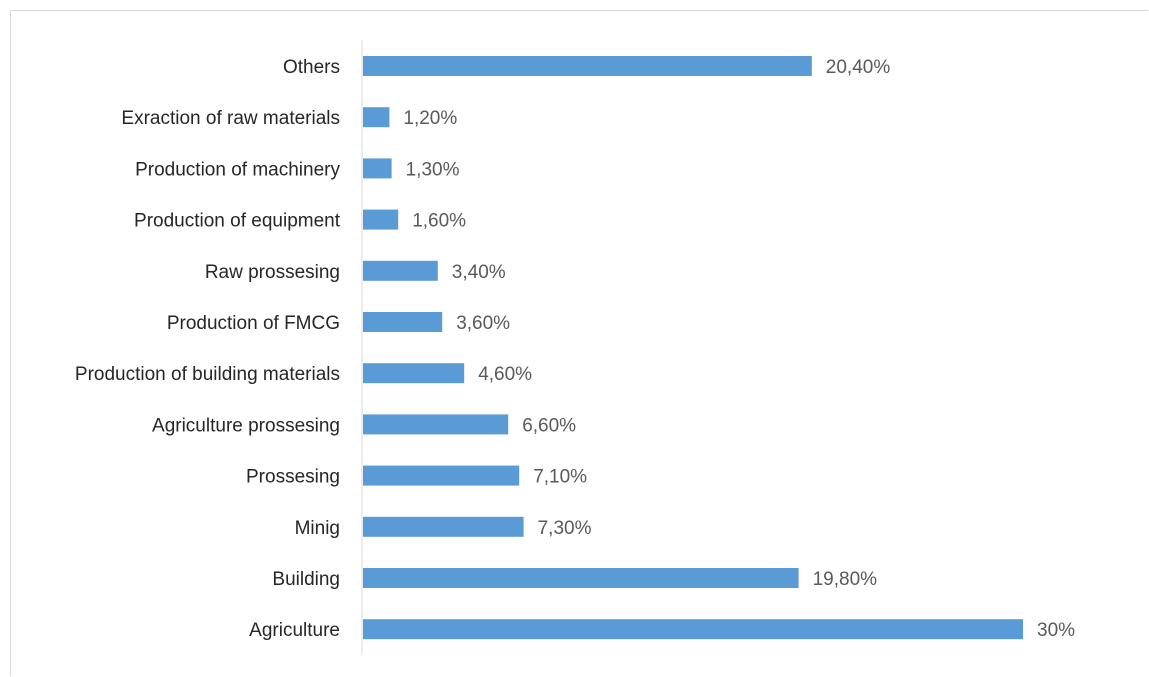 The image size is (1149, 677). I want to click on category-label: Agriculture, so click(294, 630).